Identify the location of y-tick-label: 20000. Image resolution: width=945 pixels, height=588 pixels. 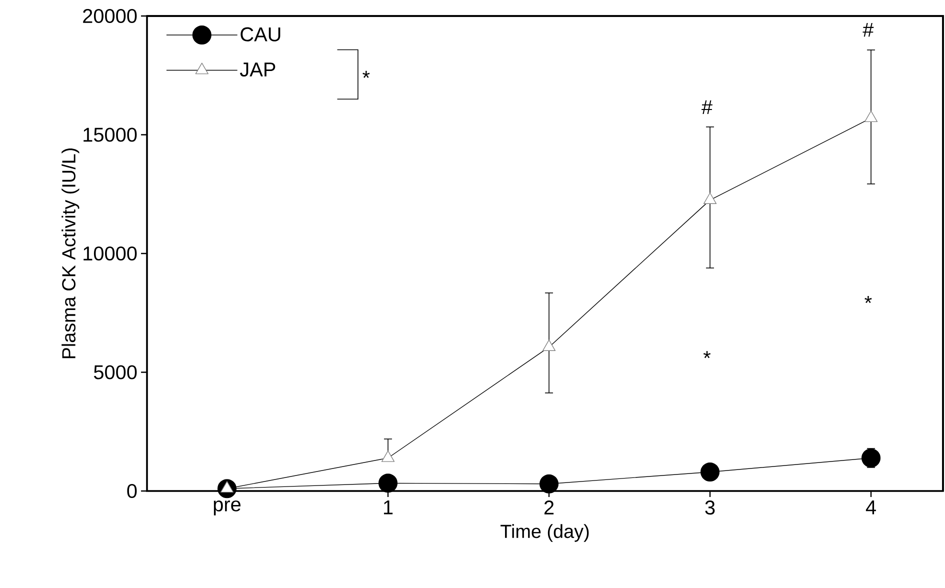
(110, 16).